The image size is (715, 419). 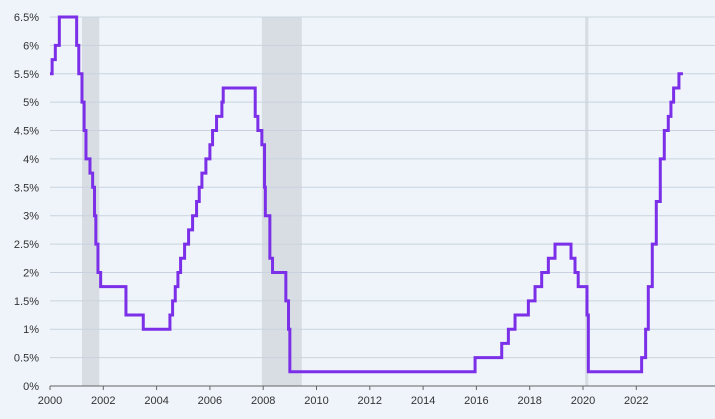 What do you see at coordinates (50, 401) in the screenshot?
I see `x-tick-label: 2000` at bounding box center [50, 401].